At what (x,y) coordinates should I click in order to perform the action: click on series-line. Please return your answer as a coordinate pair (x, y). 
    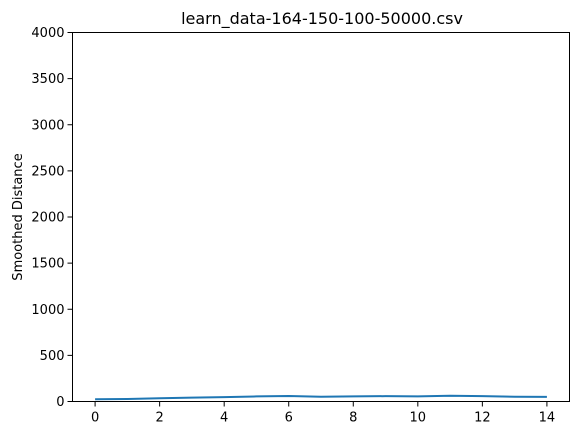
    Looking at the image, I should click on (321, 397).